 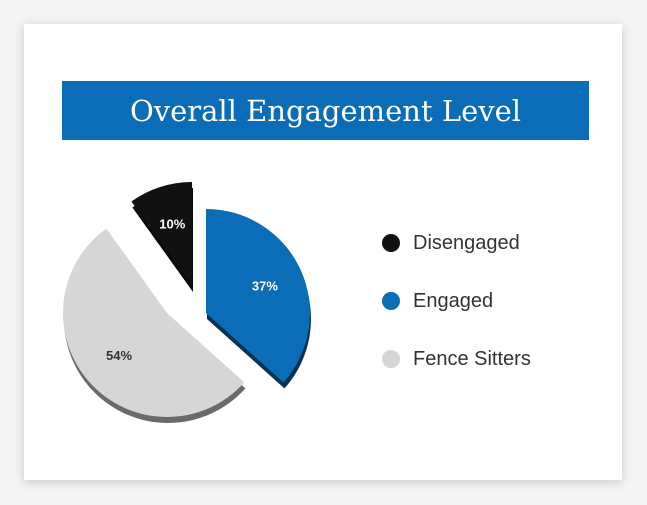 I want to click on legend-item-fence-sitters: Fence Sitters, so click(x=456, y=359).